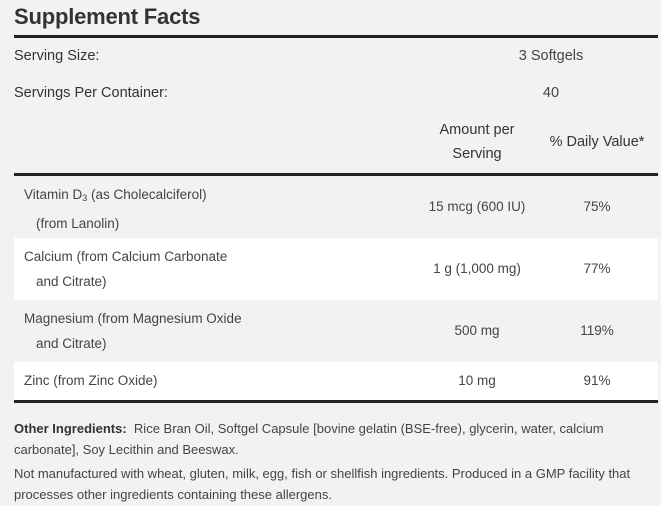  I want to click on serving-size-label: Serving Size:, so click(57, 56).